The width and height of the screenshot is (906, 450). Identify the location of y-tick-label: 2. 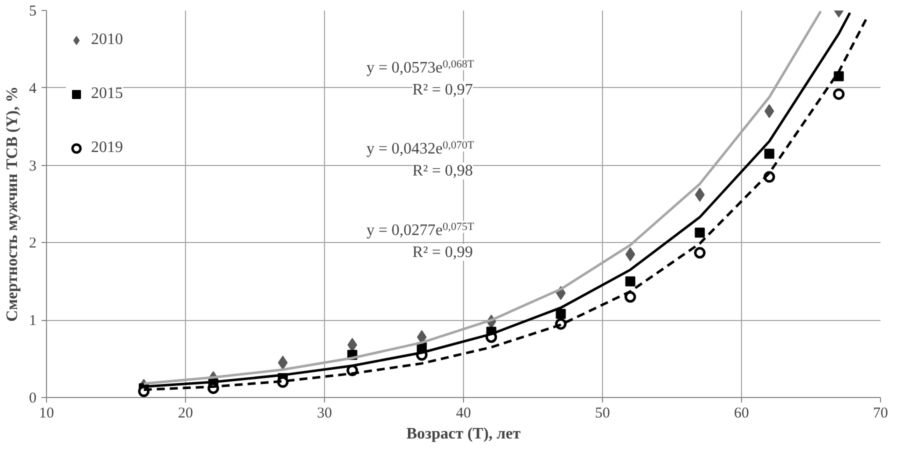
(32, 244).